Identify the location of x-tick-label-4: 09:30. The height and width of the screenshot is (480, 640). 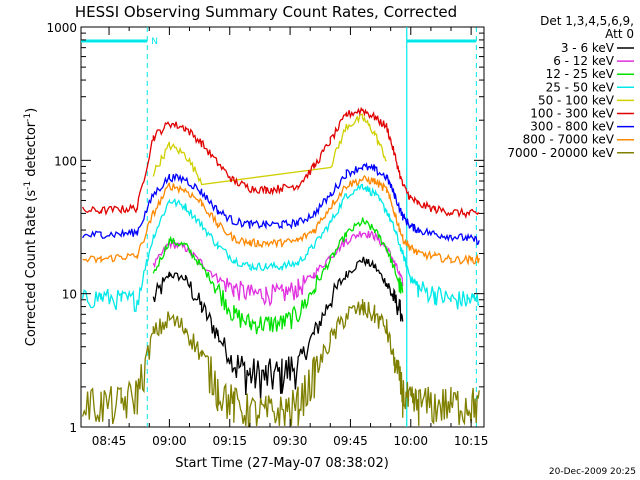
(290, 441).